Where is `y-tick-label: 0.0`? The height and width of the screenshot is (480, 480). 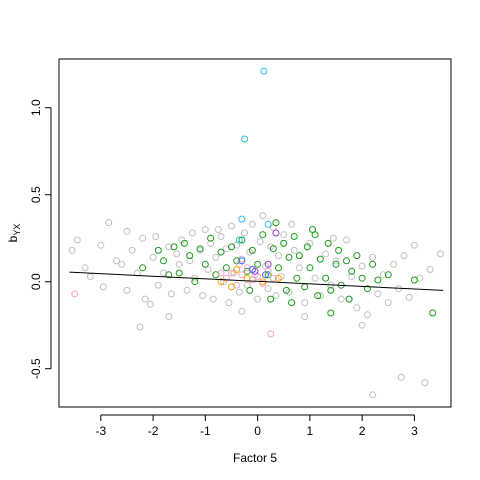
y-tick-label: 0.0 is located at coordinates (36, 281).